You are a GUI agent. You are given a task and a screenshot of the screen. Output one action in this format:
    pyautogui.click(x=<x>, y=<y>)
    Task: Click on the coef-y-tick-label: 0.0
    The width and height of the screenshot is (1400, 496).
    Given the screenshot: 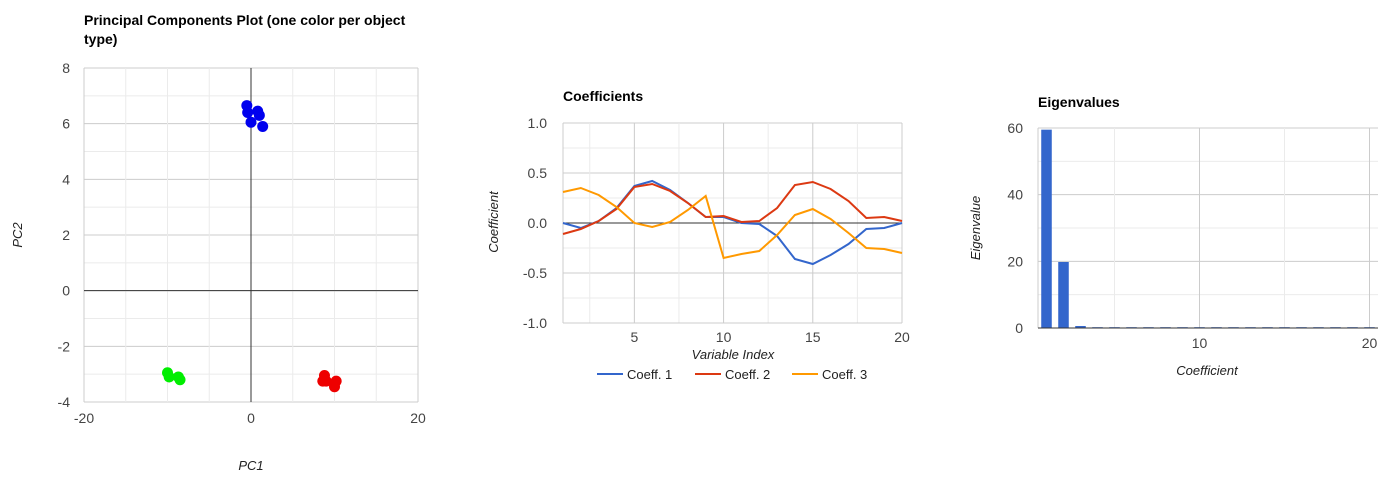 What is the action you would take?
    pyautogui.click(x=538, y=223)
    